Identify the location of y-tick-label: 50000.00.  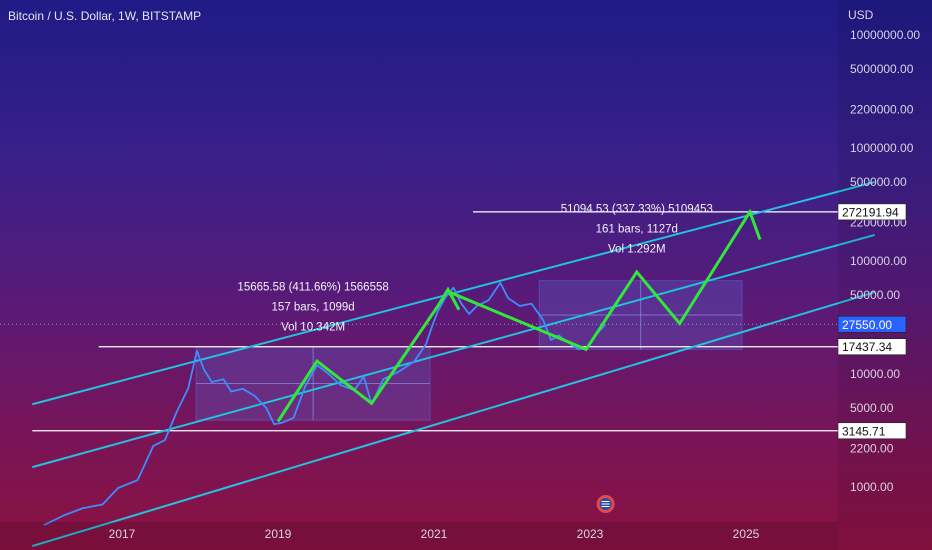
(875, 295).